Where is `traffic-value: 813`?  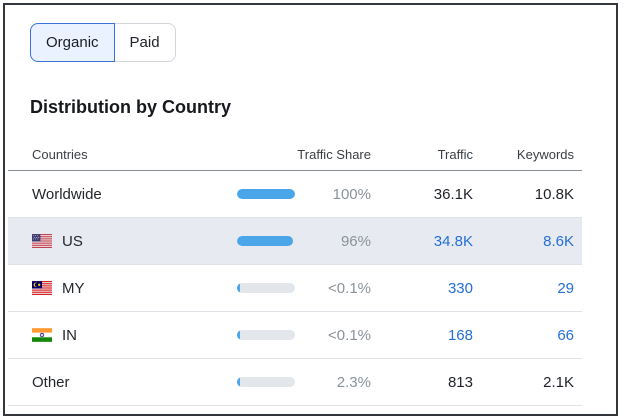
traffic-value: 813 is located at coordinates (460, 382).